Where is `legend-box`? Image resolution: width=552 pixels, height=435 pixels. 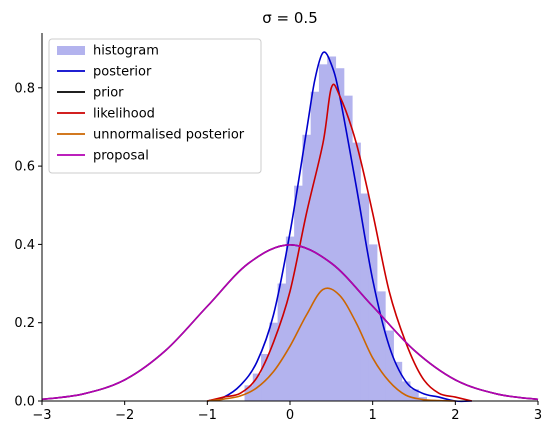 legend-box is located at coordinates (155, 106).